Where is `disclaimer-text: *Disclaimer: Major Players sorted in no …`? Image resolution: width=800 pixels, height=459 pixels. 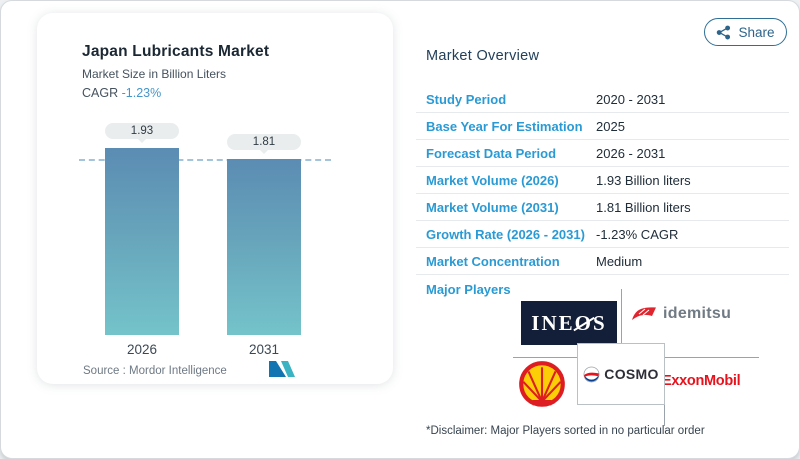
disclaimer-text: *Disclaimer: Major Players sorted in no … is located at coordinates (565, 431).